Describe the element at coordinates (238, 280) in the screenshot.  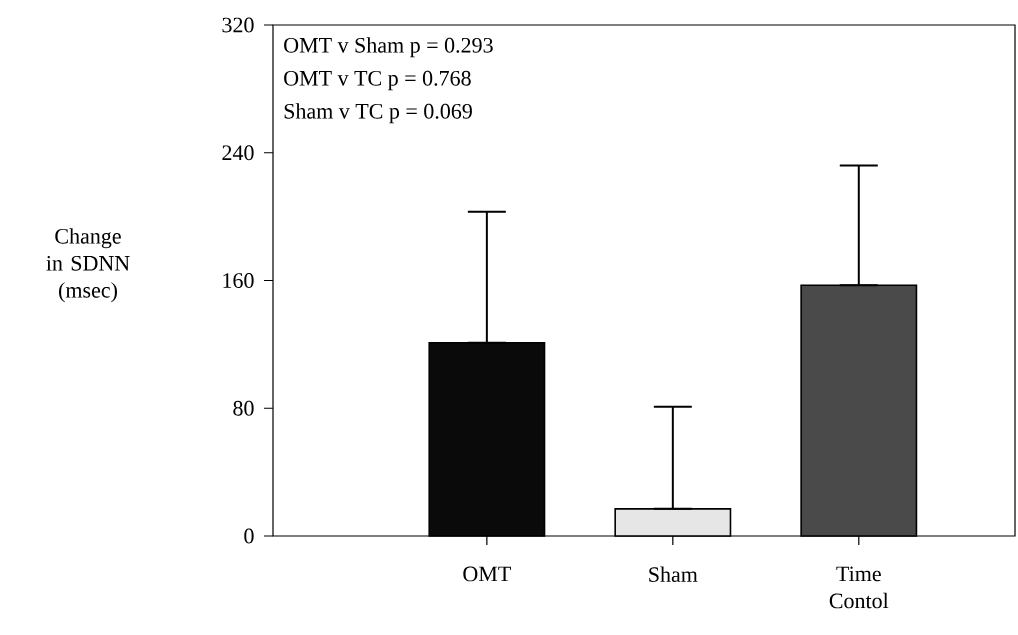
I see `y-tick-label: 160` at that location.